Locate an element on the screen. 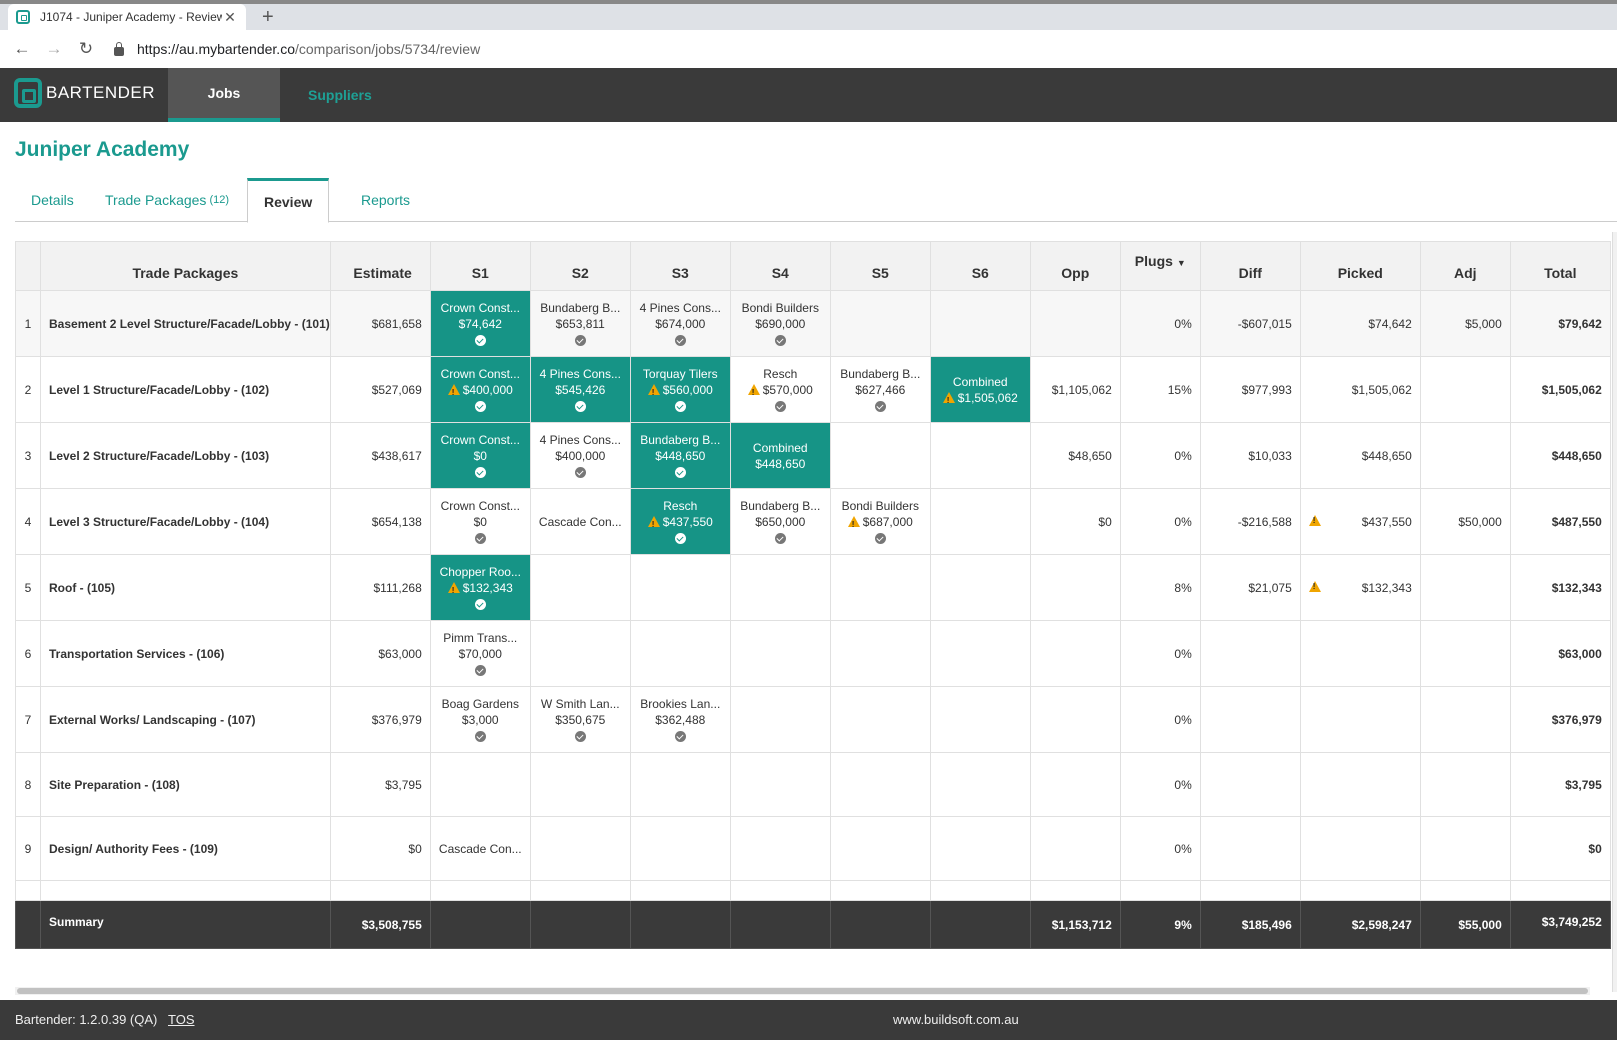 This screenshot has height=1040, width=1617. col-header-s3: S3 is located at coordinates (680, 266).